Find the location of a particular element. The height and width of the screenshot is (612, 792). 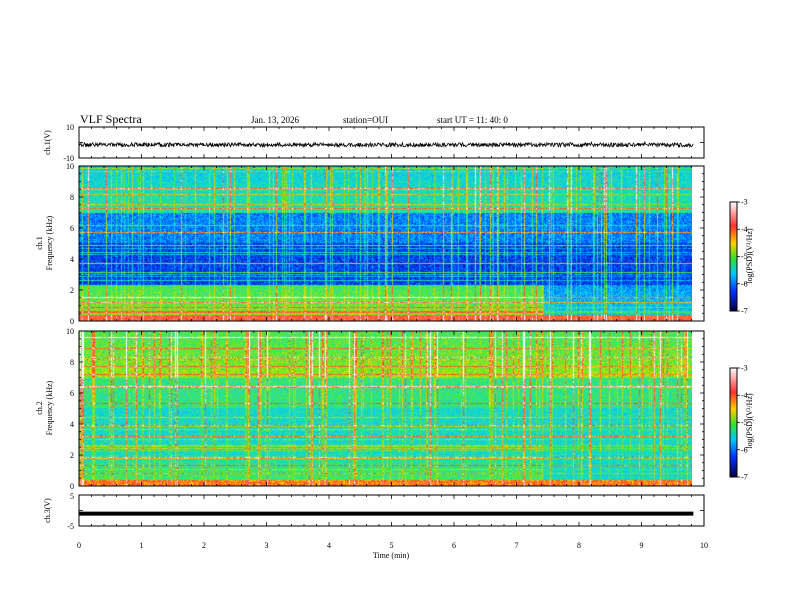

date-label: Jan. 13, 2026 is located at coordinates (275, 120).